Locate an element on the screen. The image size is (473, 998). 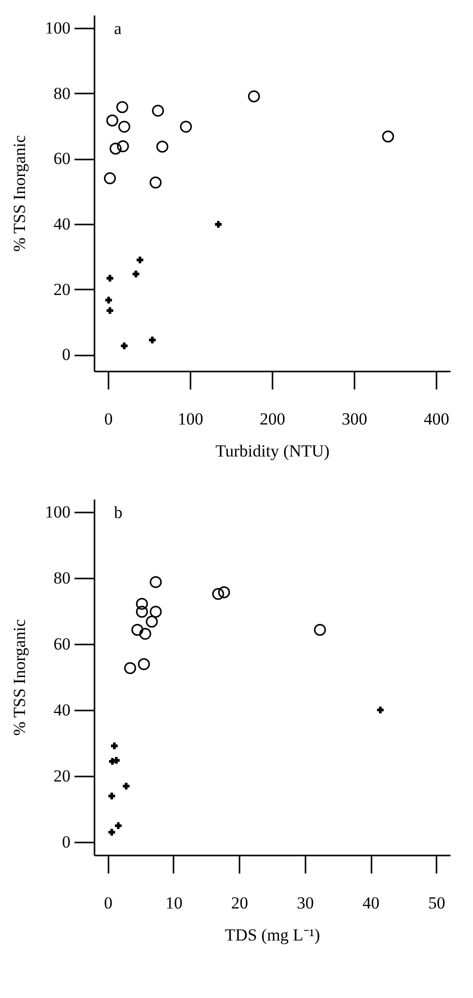
x-axis-title: TDS (mg L⁻¹) is located at coordinates (272, 935).